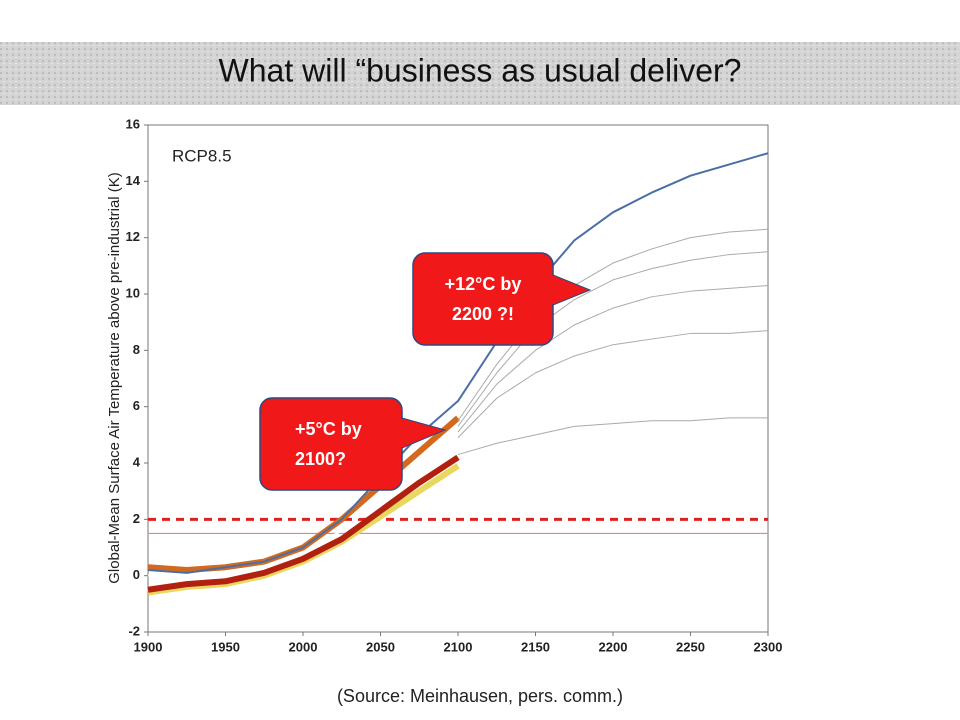 This screenshot has width=960, height=720. Describe the element at coordinates (134, 630) in the screenshot. I see `y-tick-label: -2` at that location.